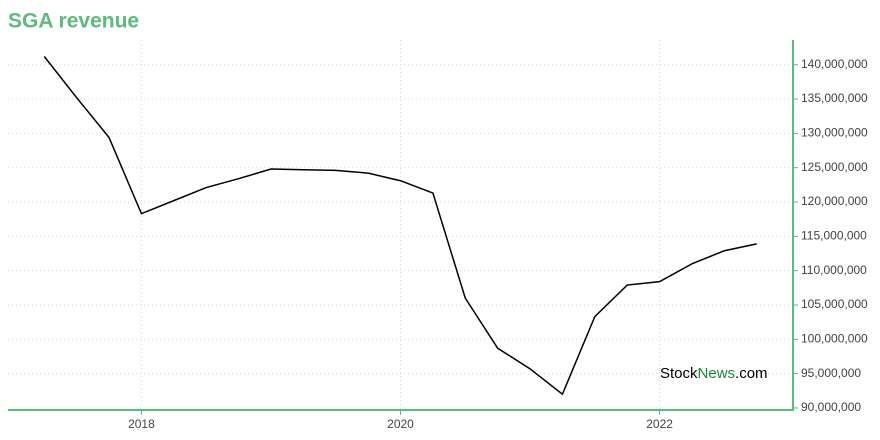 This screenshot has width=880, height=440. Describe the element at coordinates (831, 407) in the screenshot. I see `y-tick-label: 90,000,000` at that location.